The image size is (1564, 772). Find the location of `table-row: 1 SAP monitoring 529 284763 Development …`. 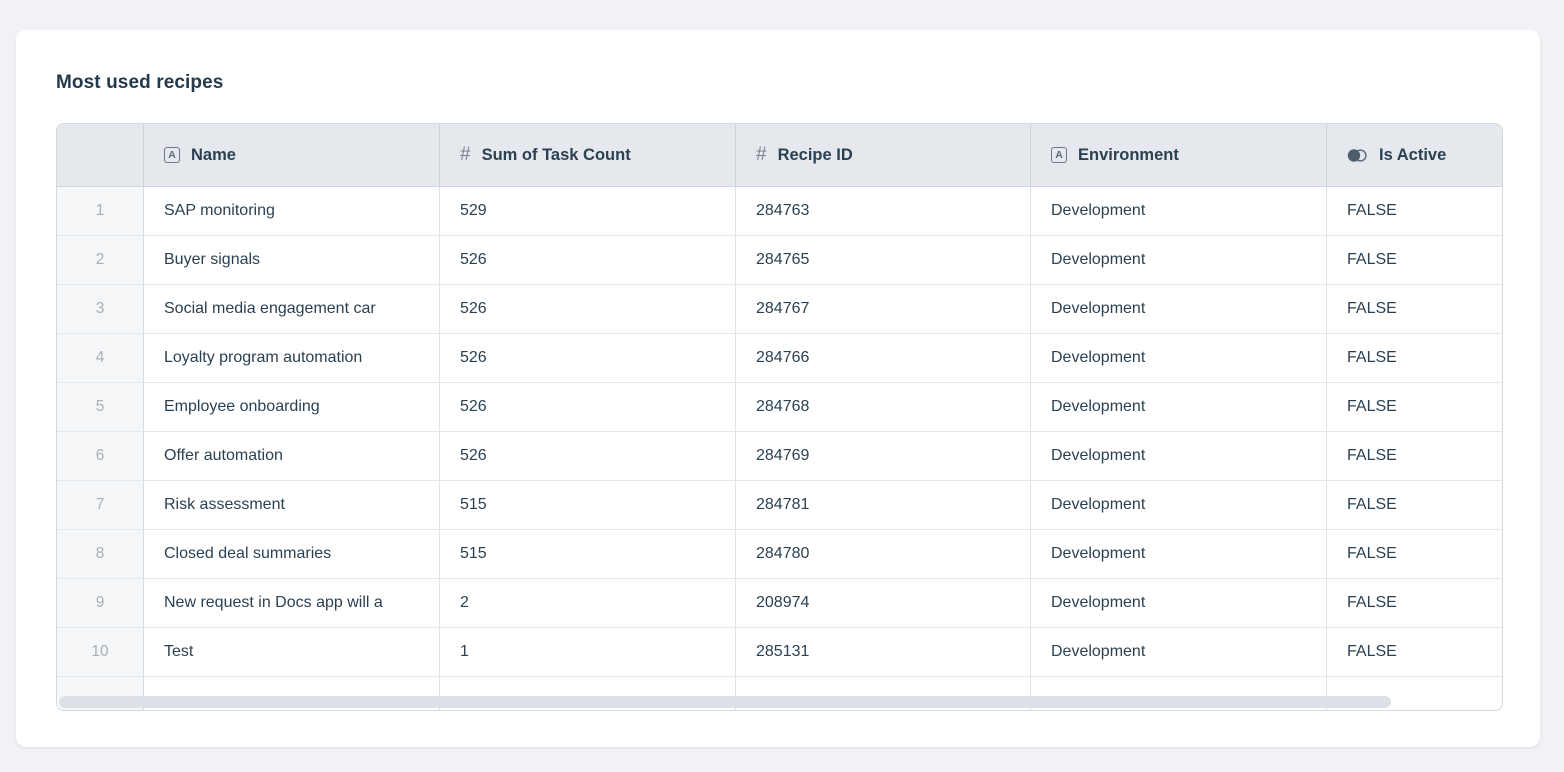

table-row: 1 SAP monitoring 529 284763 Development … is located at coordinates (779, 211).